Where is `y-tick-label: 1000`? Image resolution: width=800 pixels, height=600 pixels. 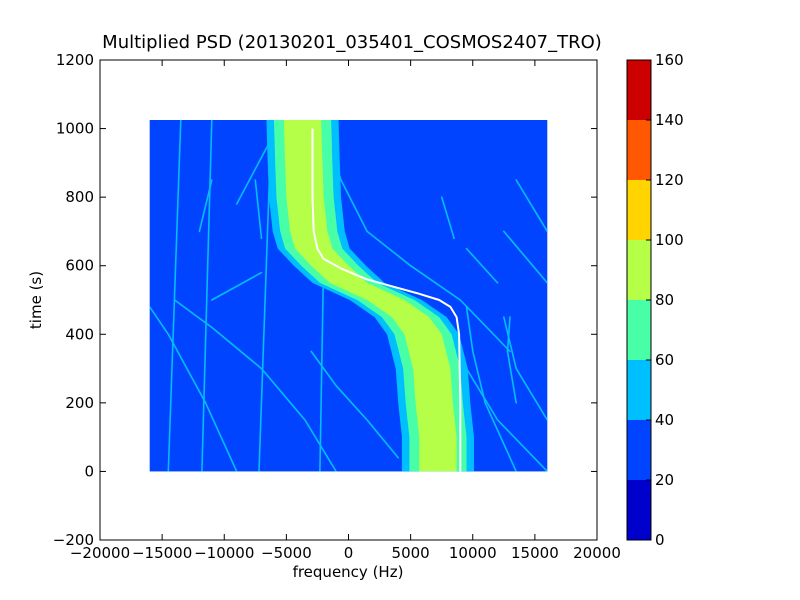 y-tick-label: 1000 is located at coordinates (75, 129).